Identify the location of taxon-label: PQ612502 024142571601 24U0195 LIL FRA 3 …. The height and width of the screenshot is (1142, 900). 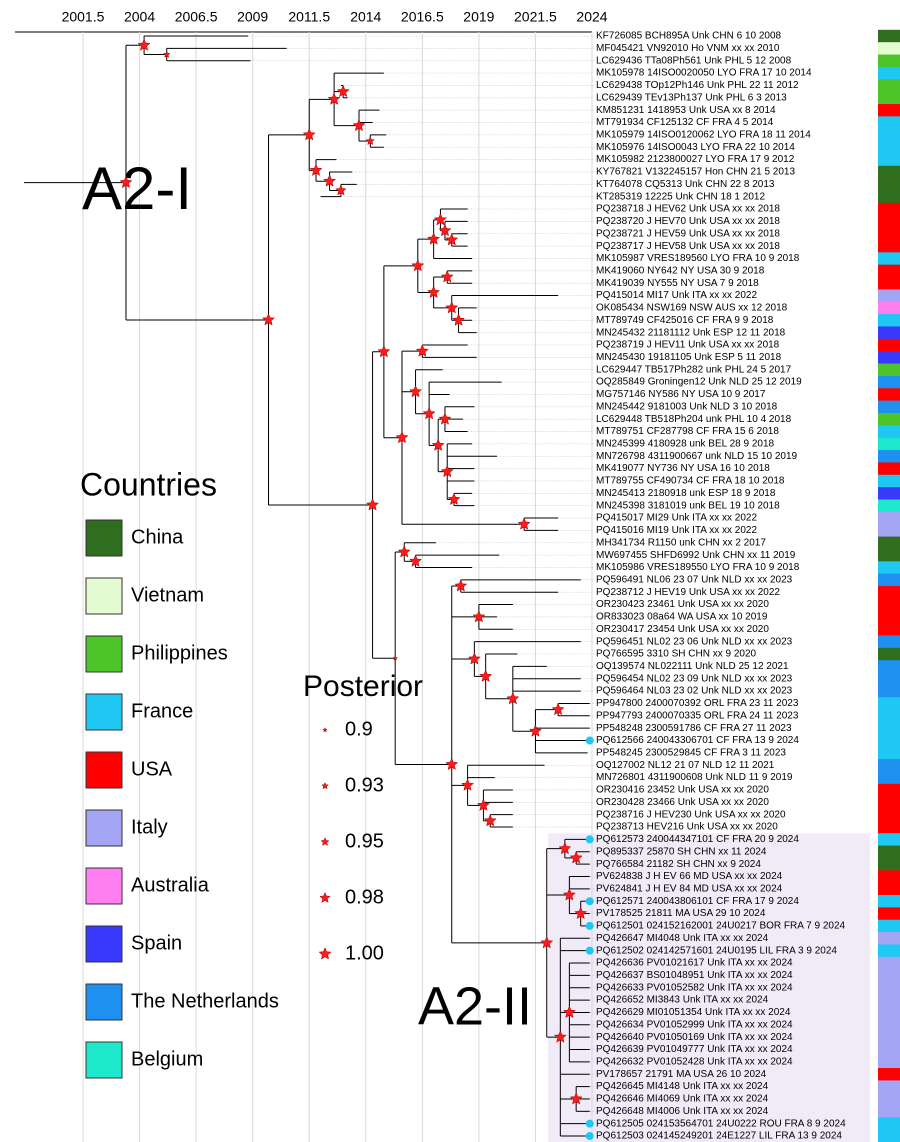
(716, 950).